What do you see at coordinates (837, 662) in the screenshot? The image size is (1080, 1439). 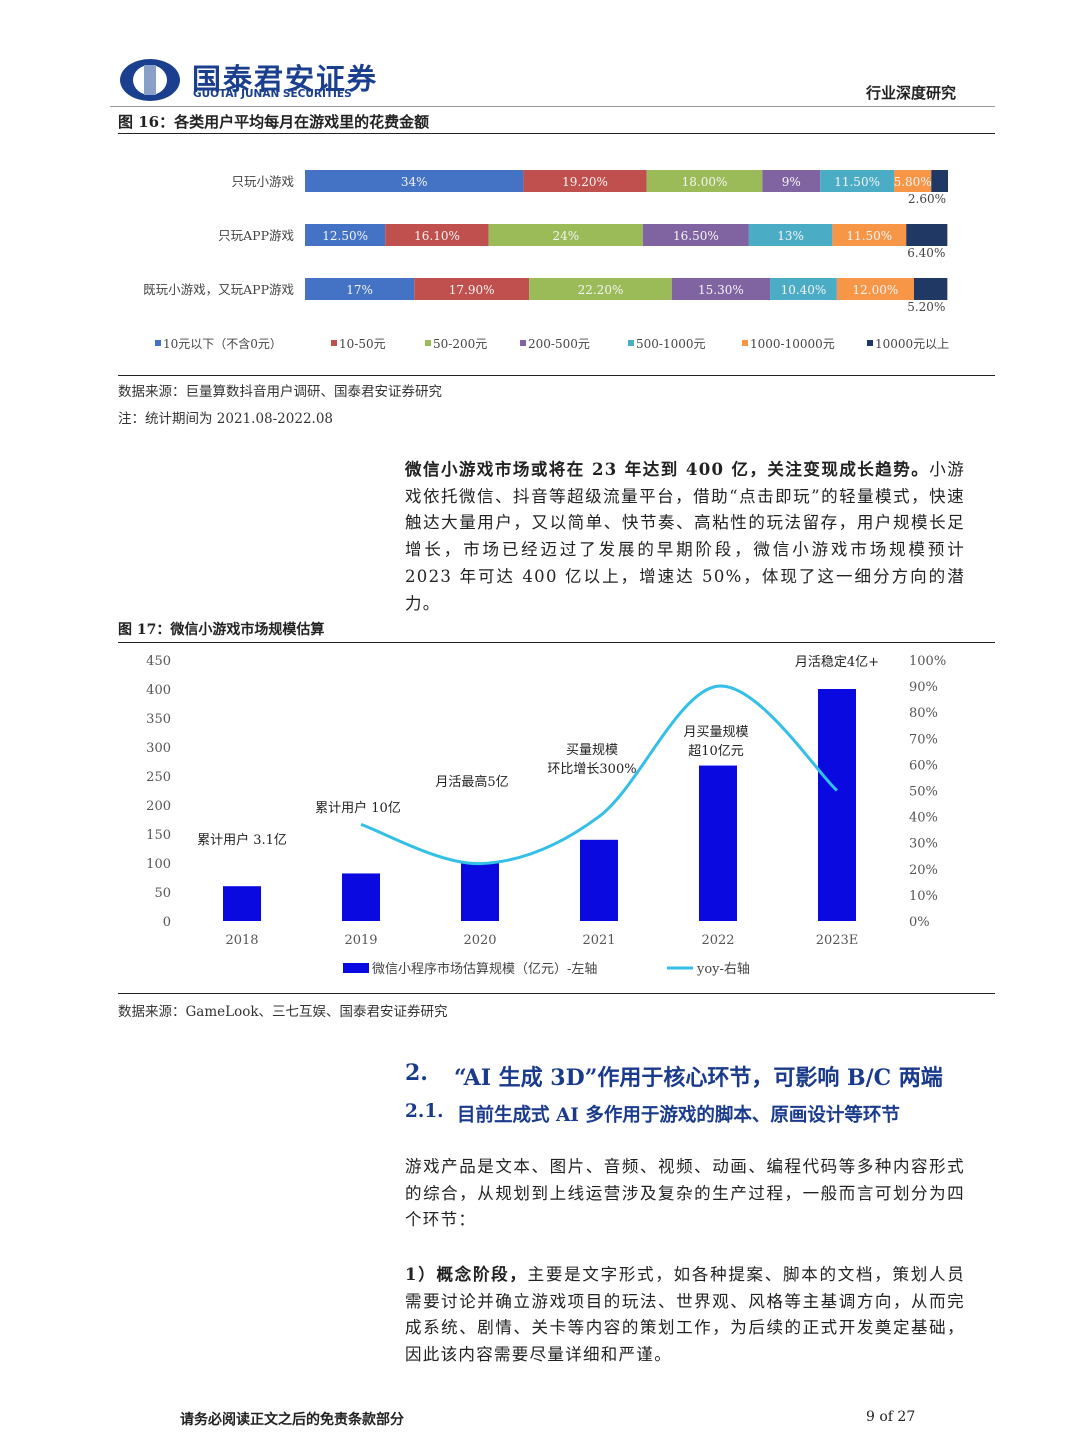 I see `annotation: 月活稳定4亿+` at bounding box center [837, 662].